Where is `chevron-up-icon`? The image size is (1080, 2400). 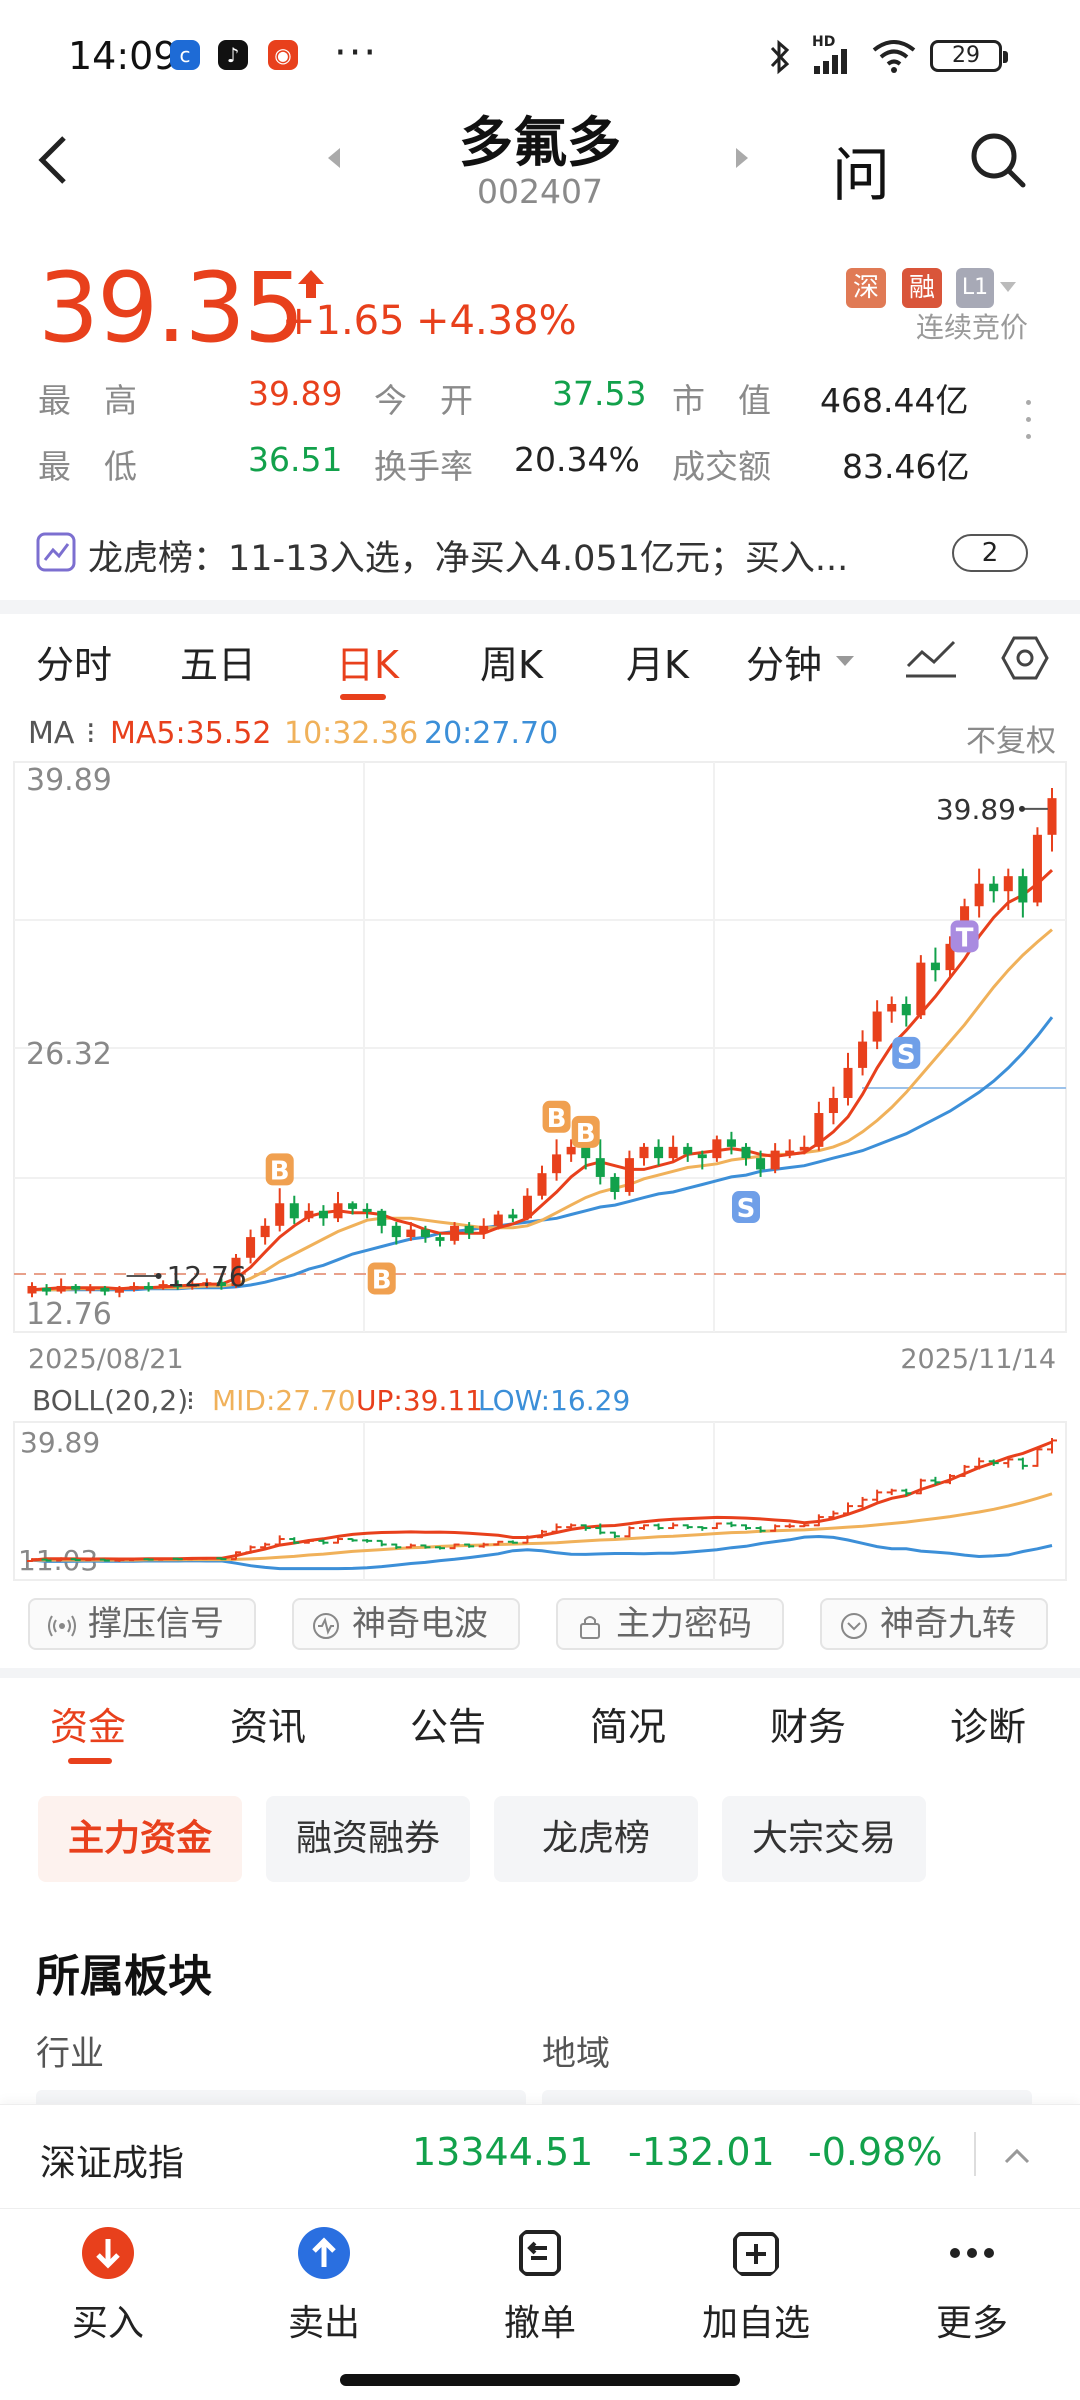 chevron-up-icon is located at coordinates (1017, 2157).